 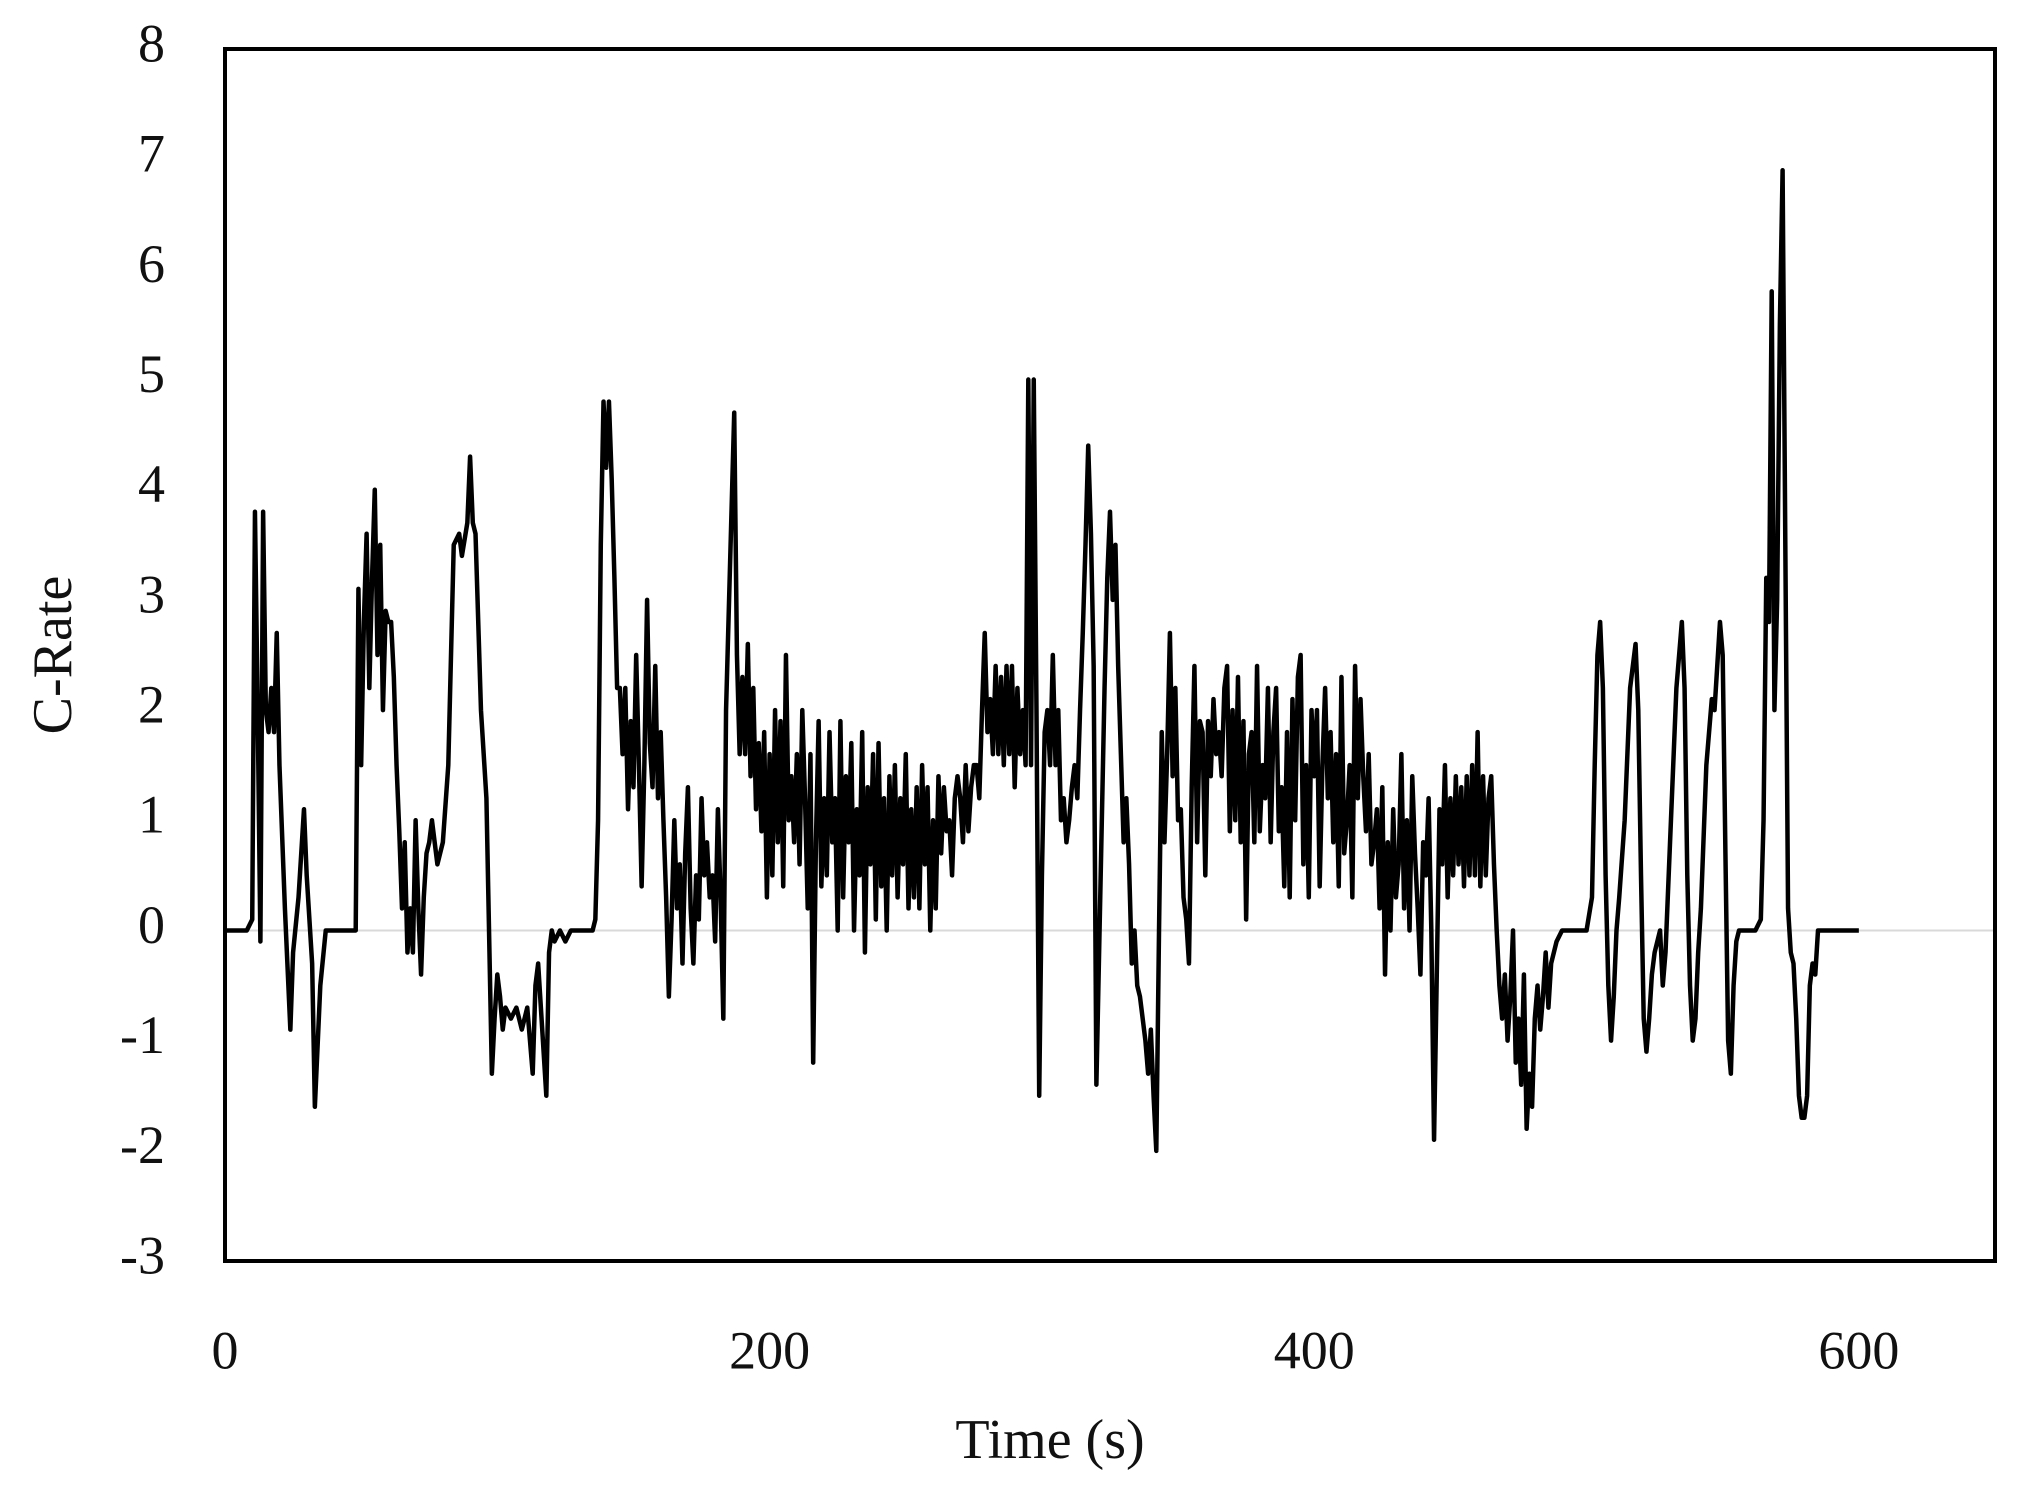 I want to click on y-tick-label: 0, so click(x=151, y=925).